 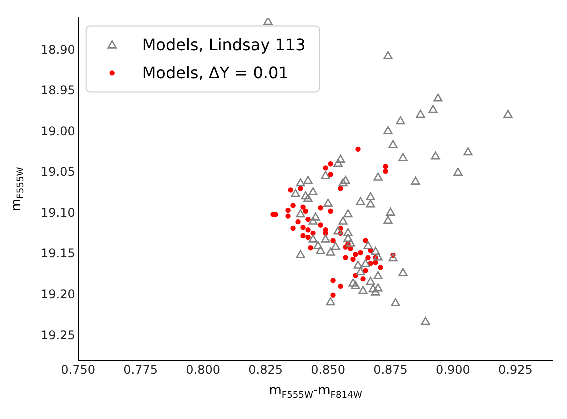 What do you see at coordinates (515, 369) in the screenshot?
I see `x-tick-label: 0.925` at bounding box center [515, 369].